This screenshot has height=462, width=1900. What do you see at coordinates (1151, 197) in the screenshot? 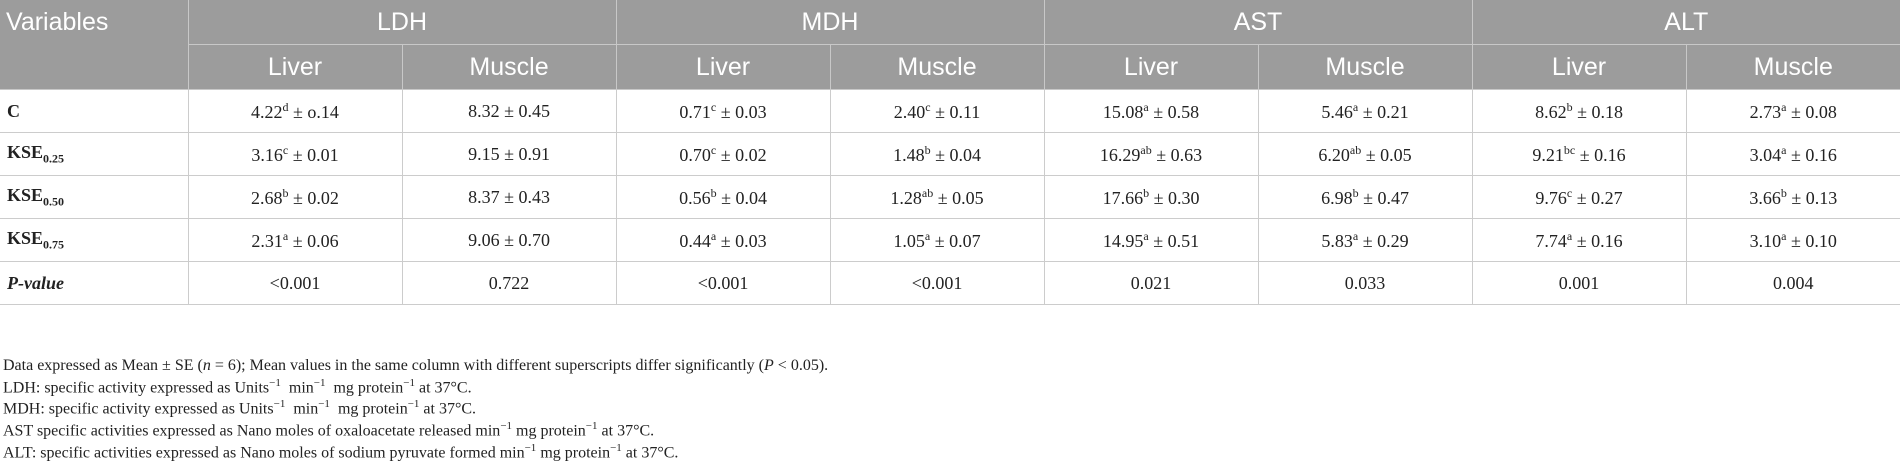
I see `cell-ast-liver: 17.66b ± 0.30` at bounding box center [1151, 197].